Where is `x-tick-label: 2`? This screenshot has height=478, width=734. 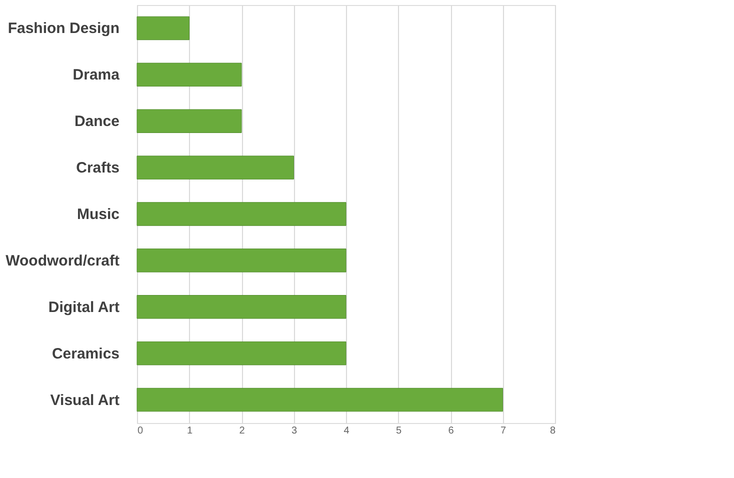 x-tick-label: 2 is located at coordinates (242, 431).